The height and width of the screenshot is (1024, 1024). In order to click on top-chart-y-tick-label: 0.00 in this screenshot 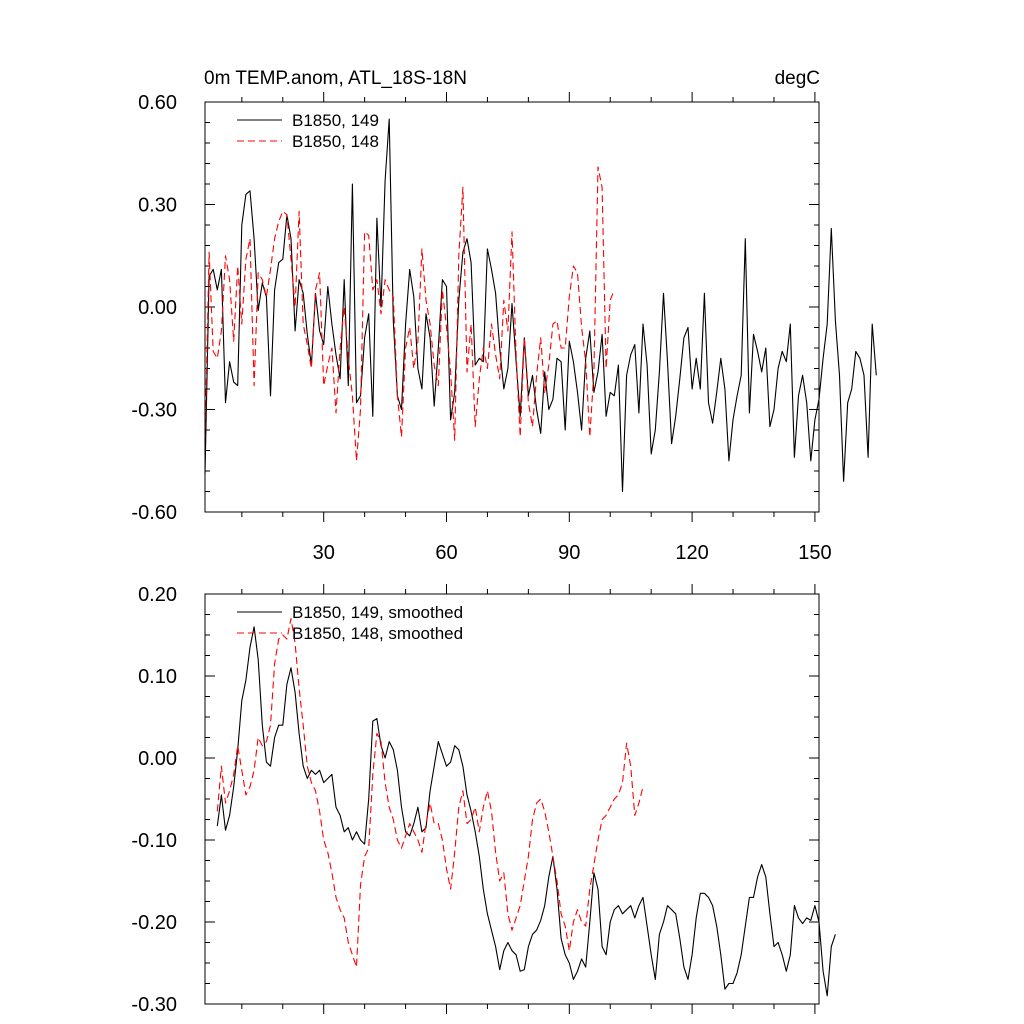, I will do `click(157, 308)`.